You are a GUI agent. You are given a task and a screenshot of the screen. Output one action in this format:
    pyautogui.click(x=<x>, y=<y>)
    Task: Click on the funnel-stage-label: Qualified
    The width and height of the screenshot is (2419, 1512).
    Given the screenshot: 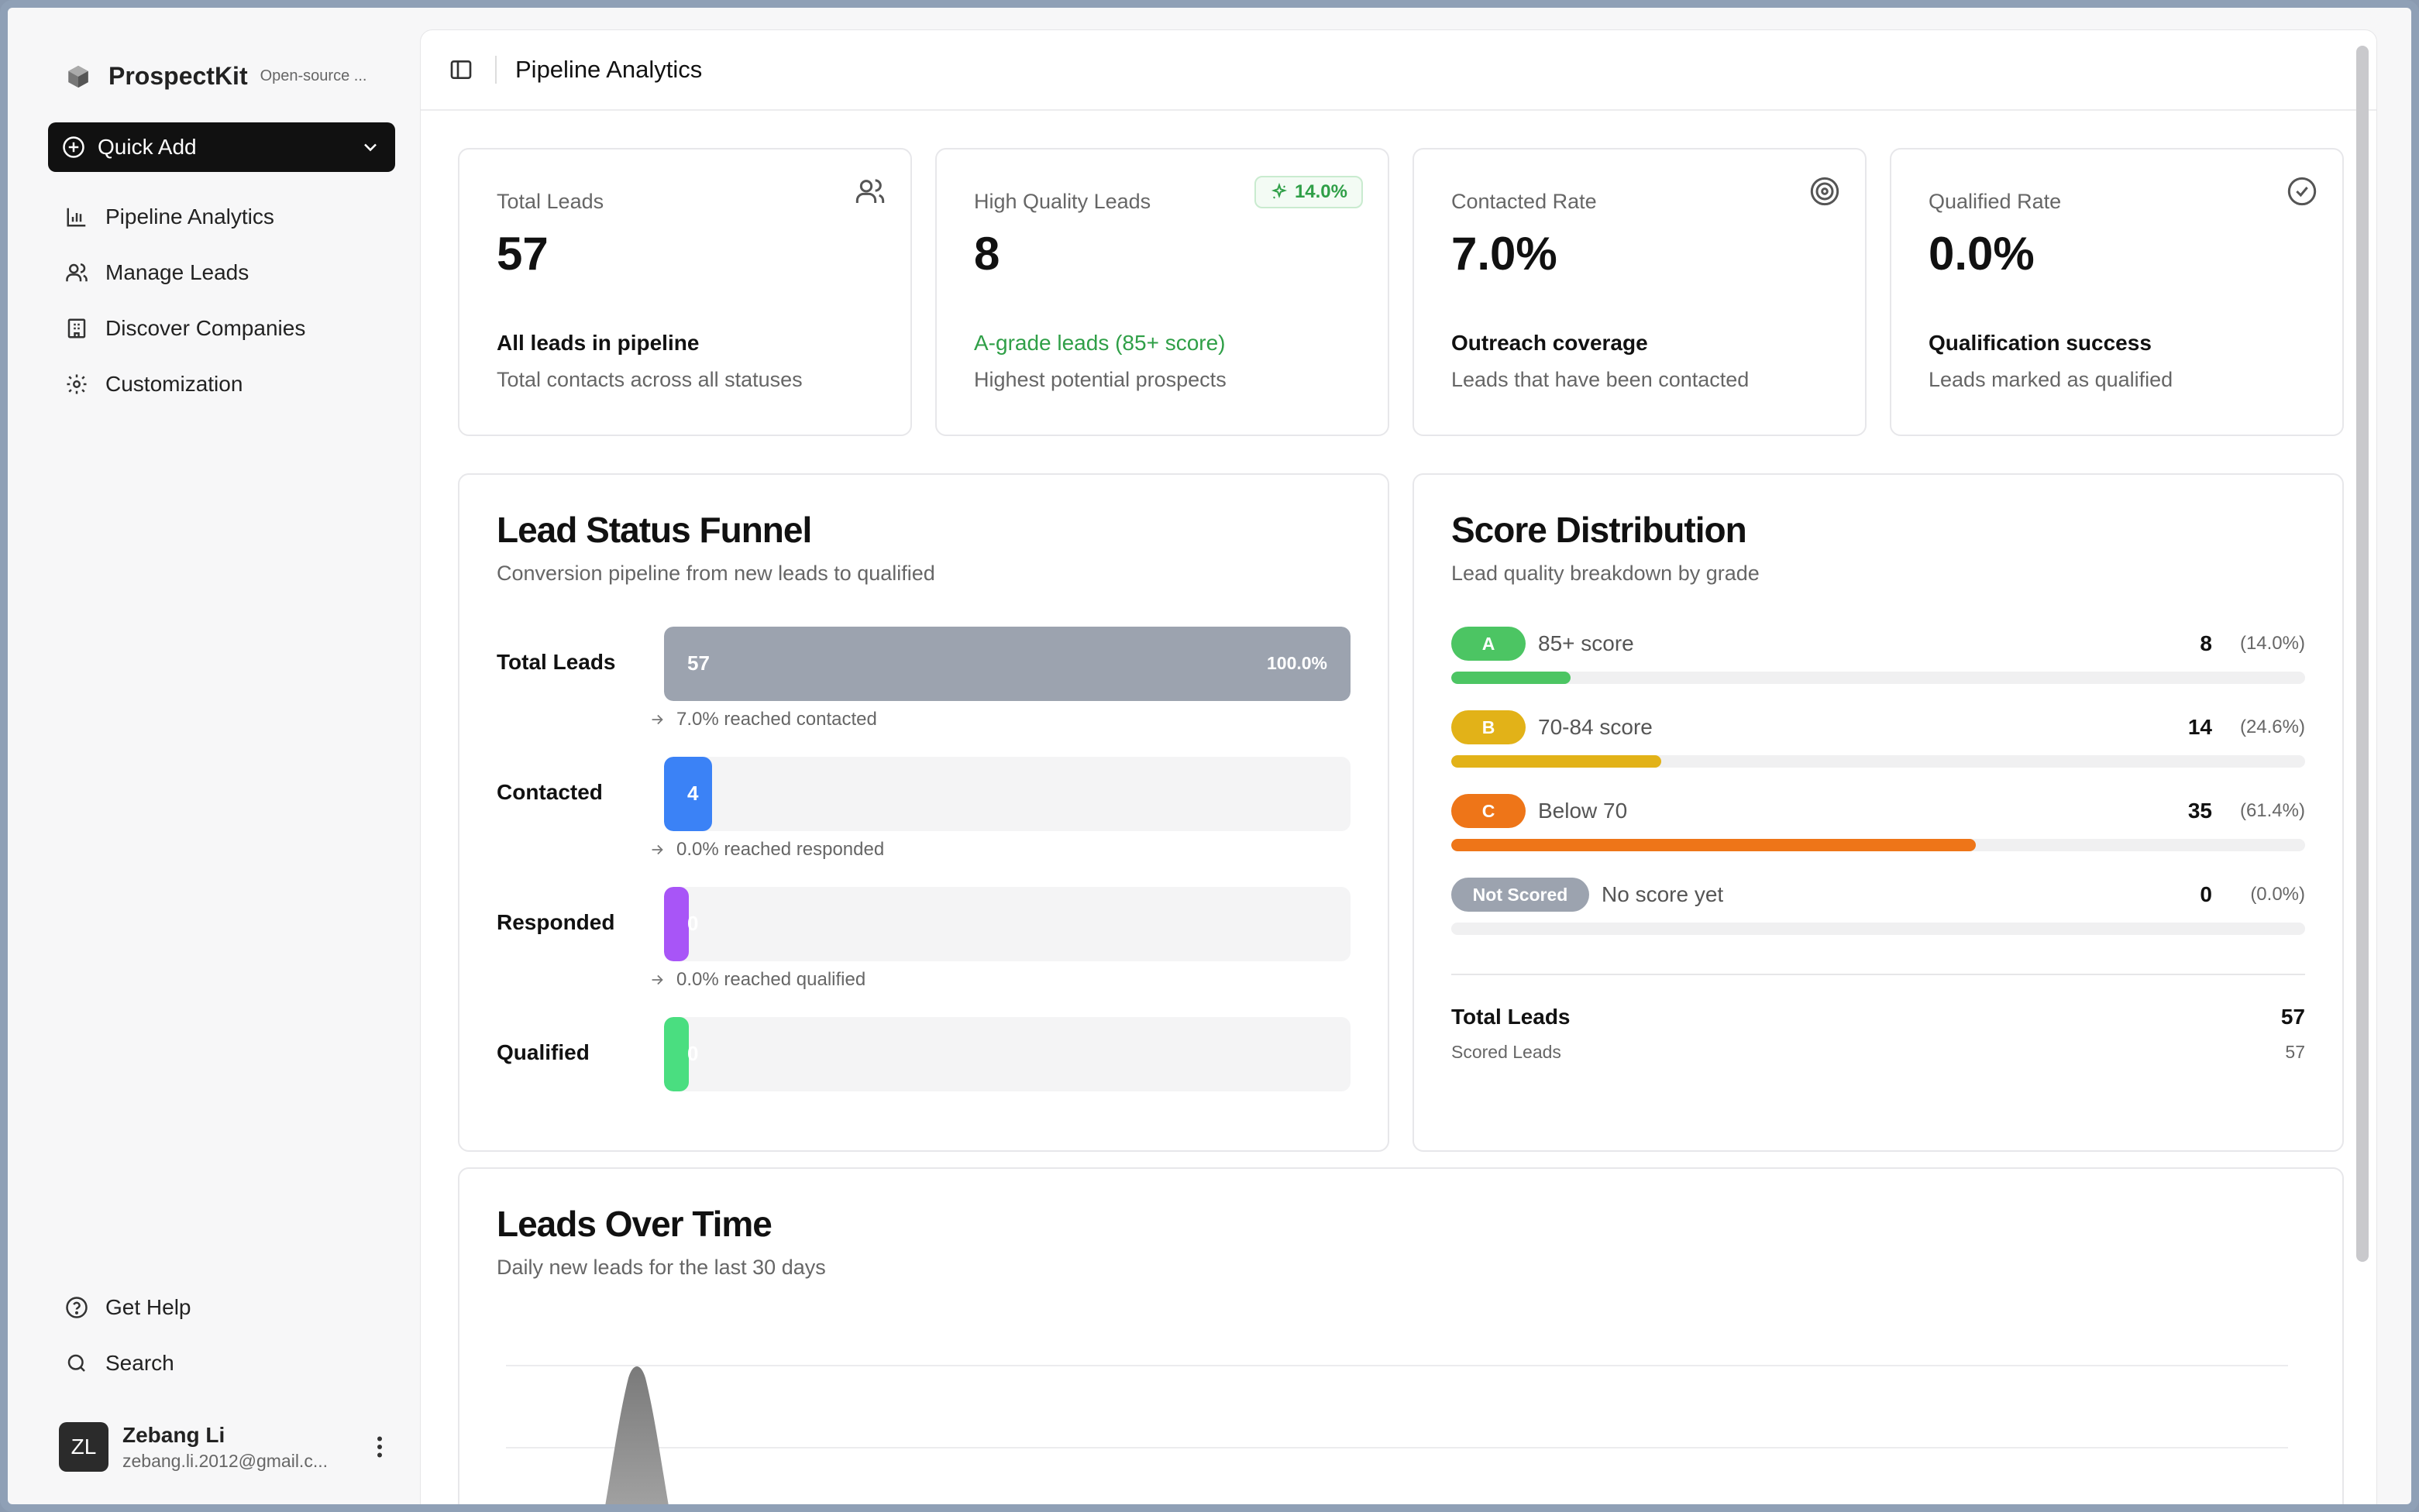 What is the action you would take?
    pyautogui.click(x=543, y=1052)
    